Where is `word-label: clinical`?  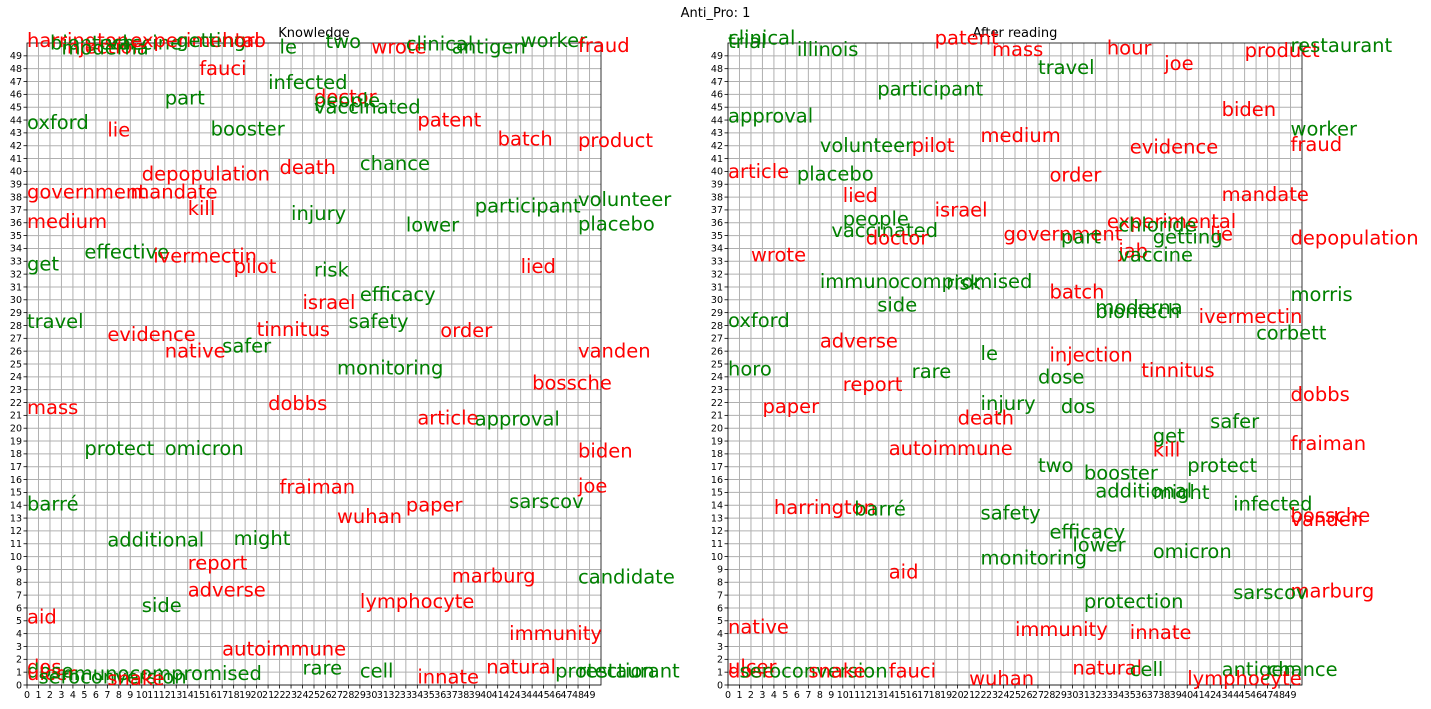
word-label: clinical is located at coordinates (439, 44).